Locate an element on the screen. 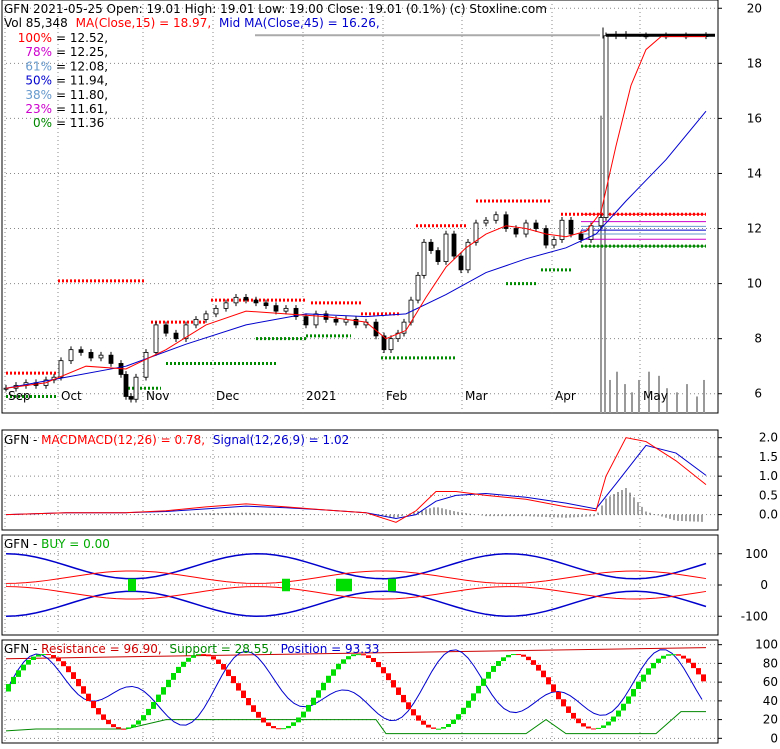 The image size is (780, 749). macd-marks is located at coordinates (356, 480).